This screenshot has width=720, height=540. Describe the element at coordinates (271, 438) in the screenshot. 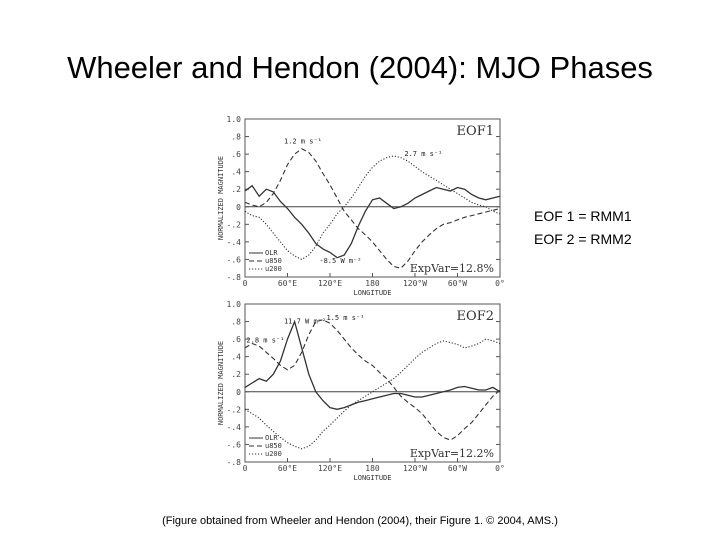

I see `eof2-legend-label: OLR` at that location.